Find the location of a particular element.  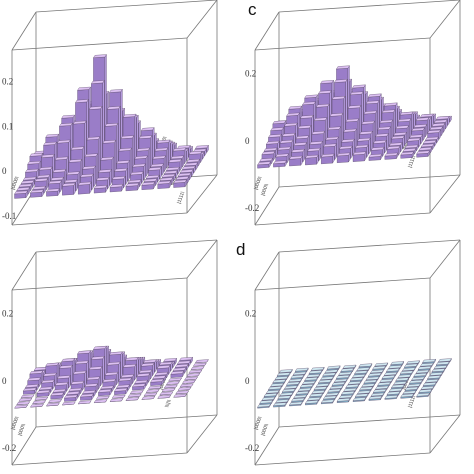

z-tick-label: 0.1 is located at coordinates (7, 126).